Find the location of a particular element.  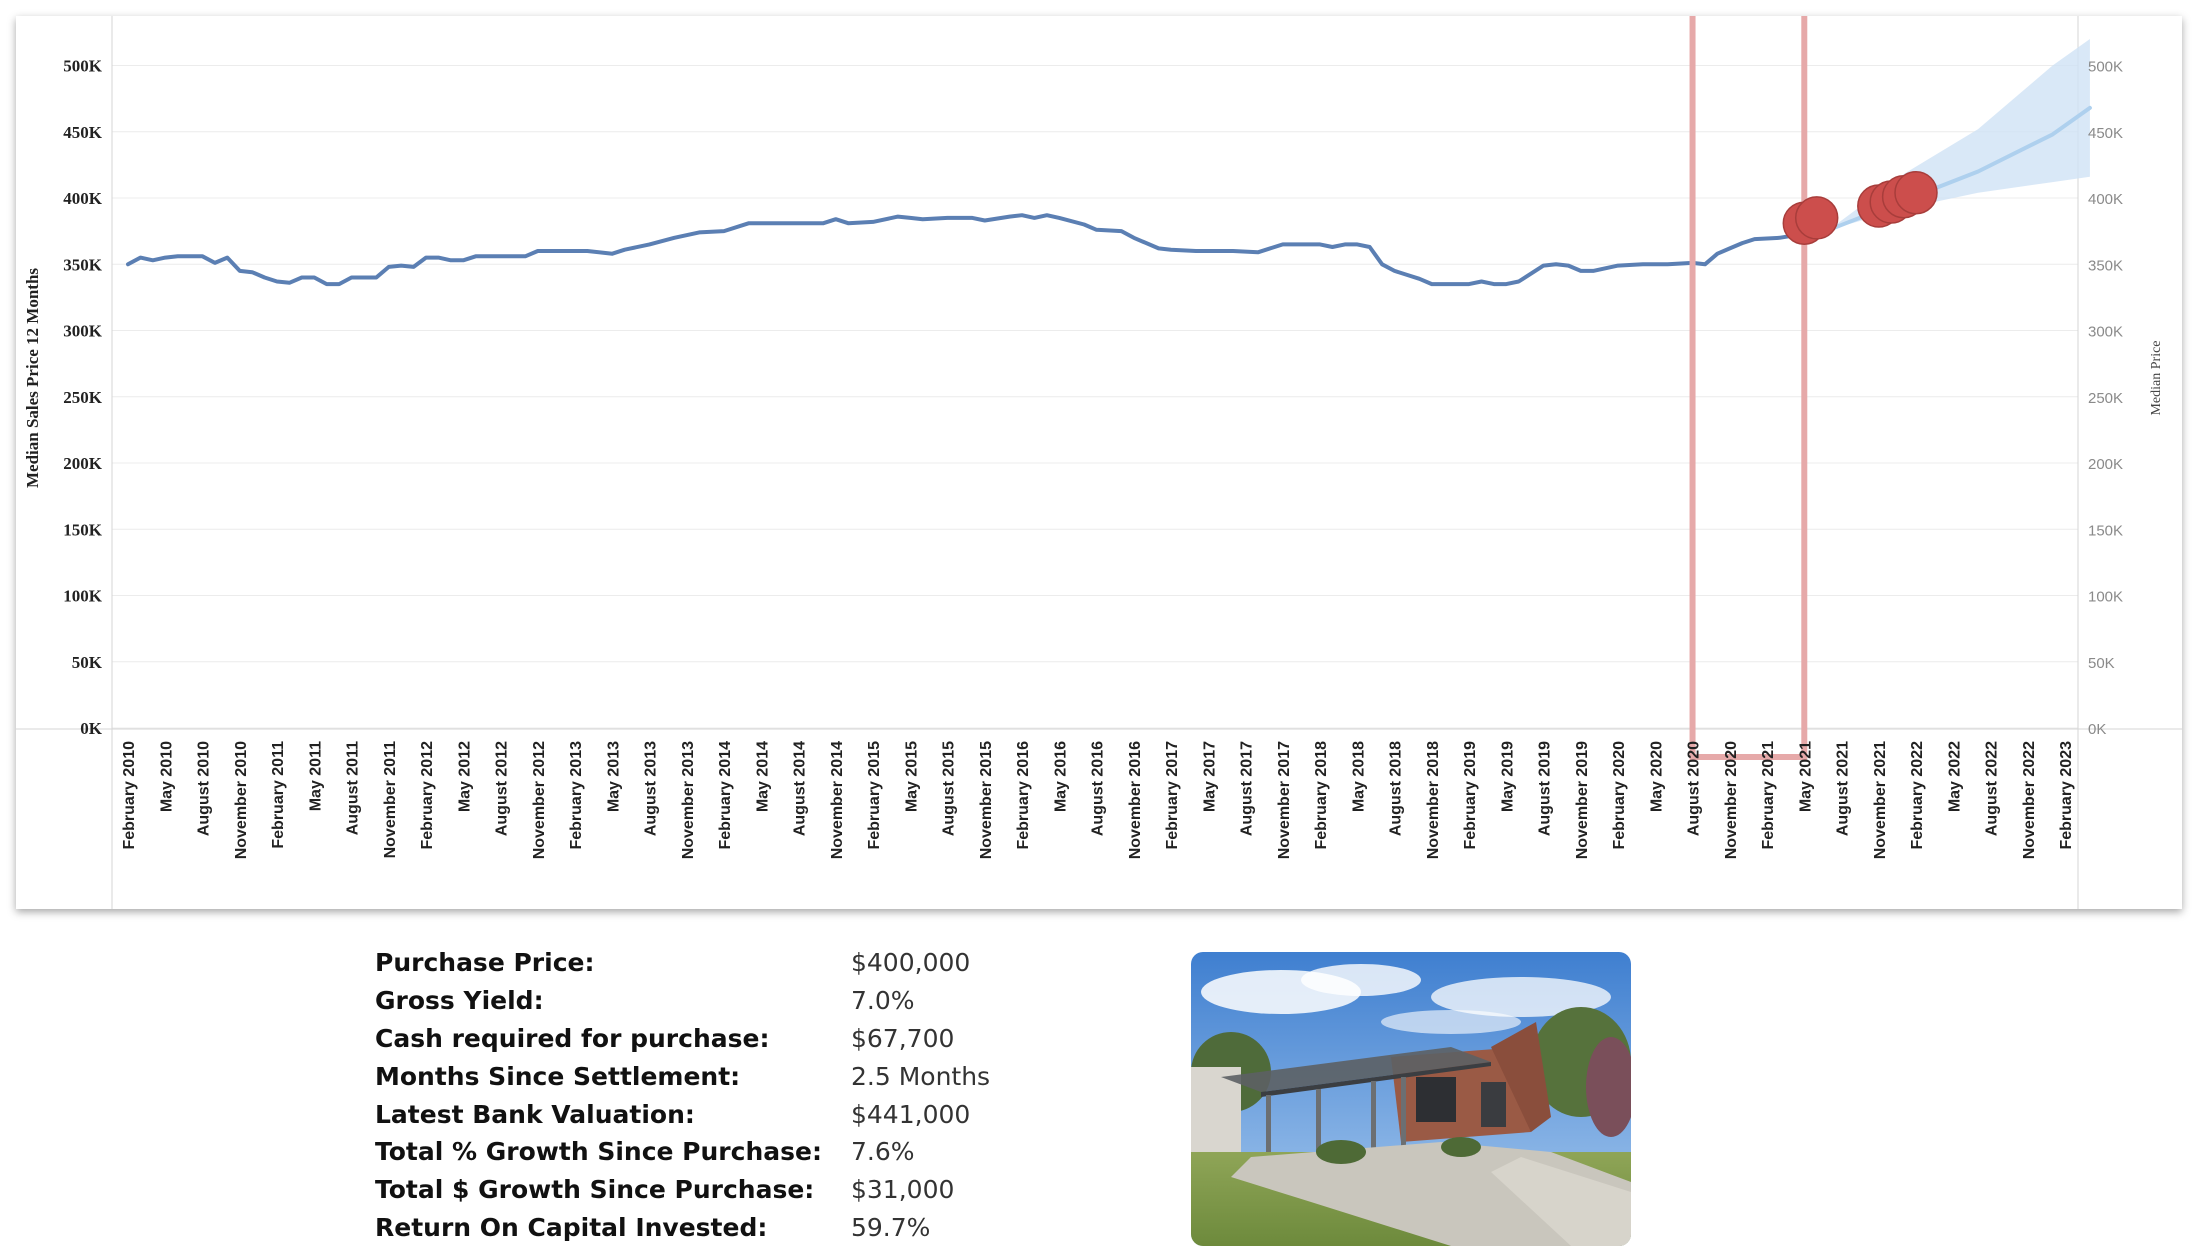

y-tick-label-left: 150K is located at coordinates (83, 529).